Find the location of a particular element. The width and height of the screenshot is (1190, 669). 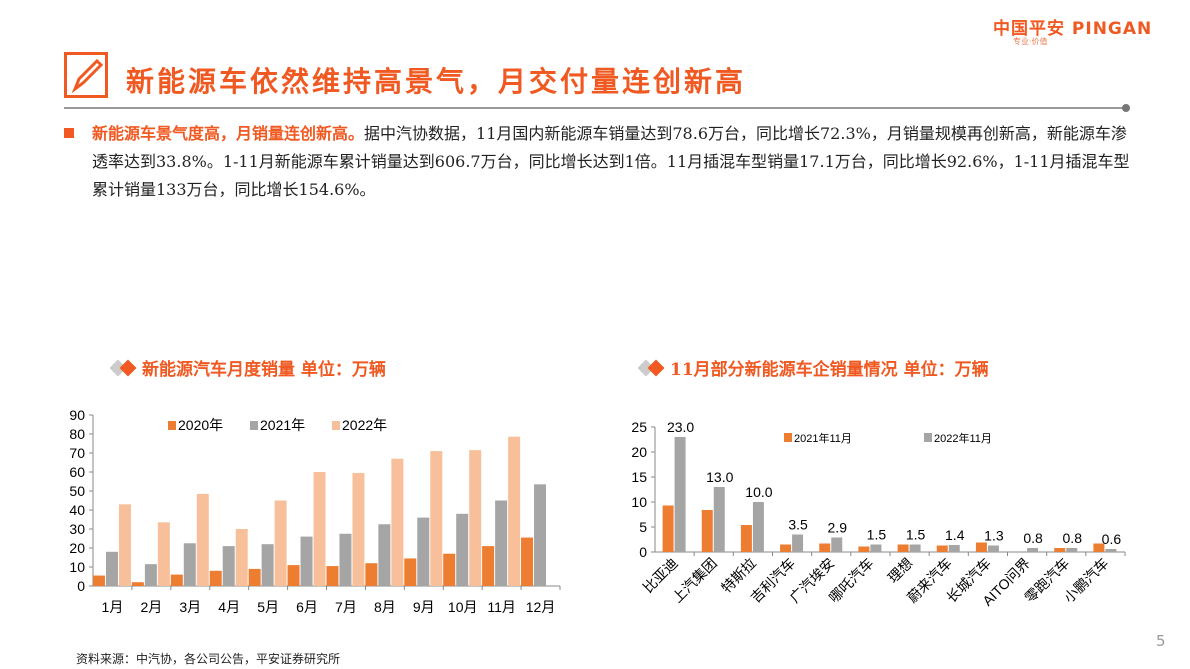

bar-2022年-1月 is located at coordinates (124, 545).